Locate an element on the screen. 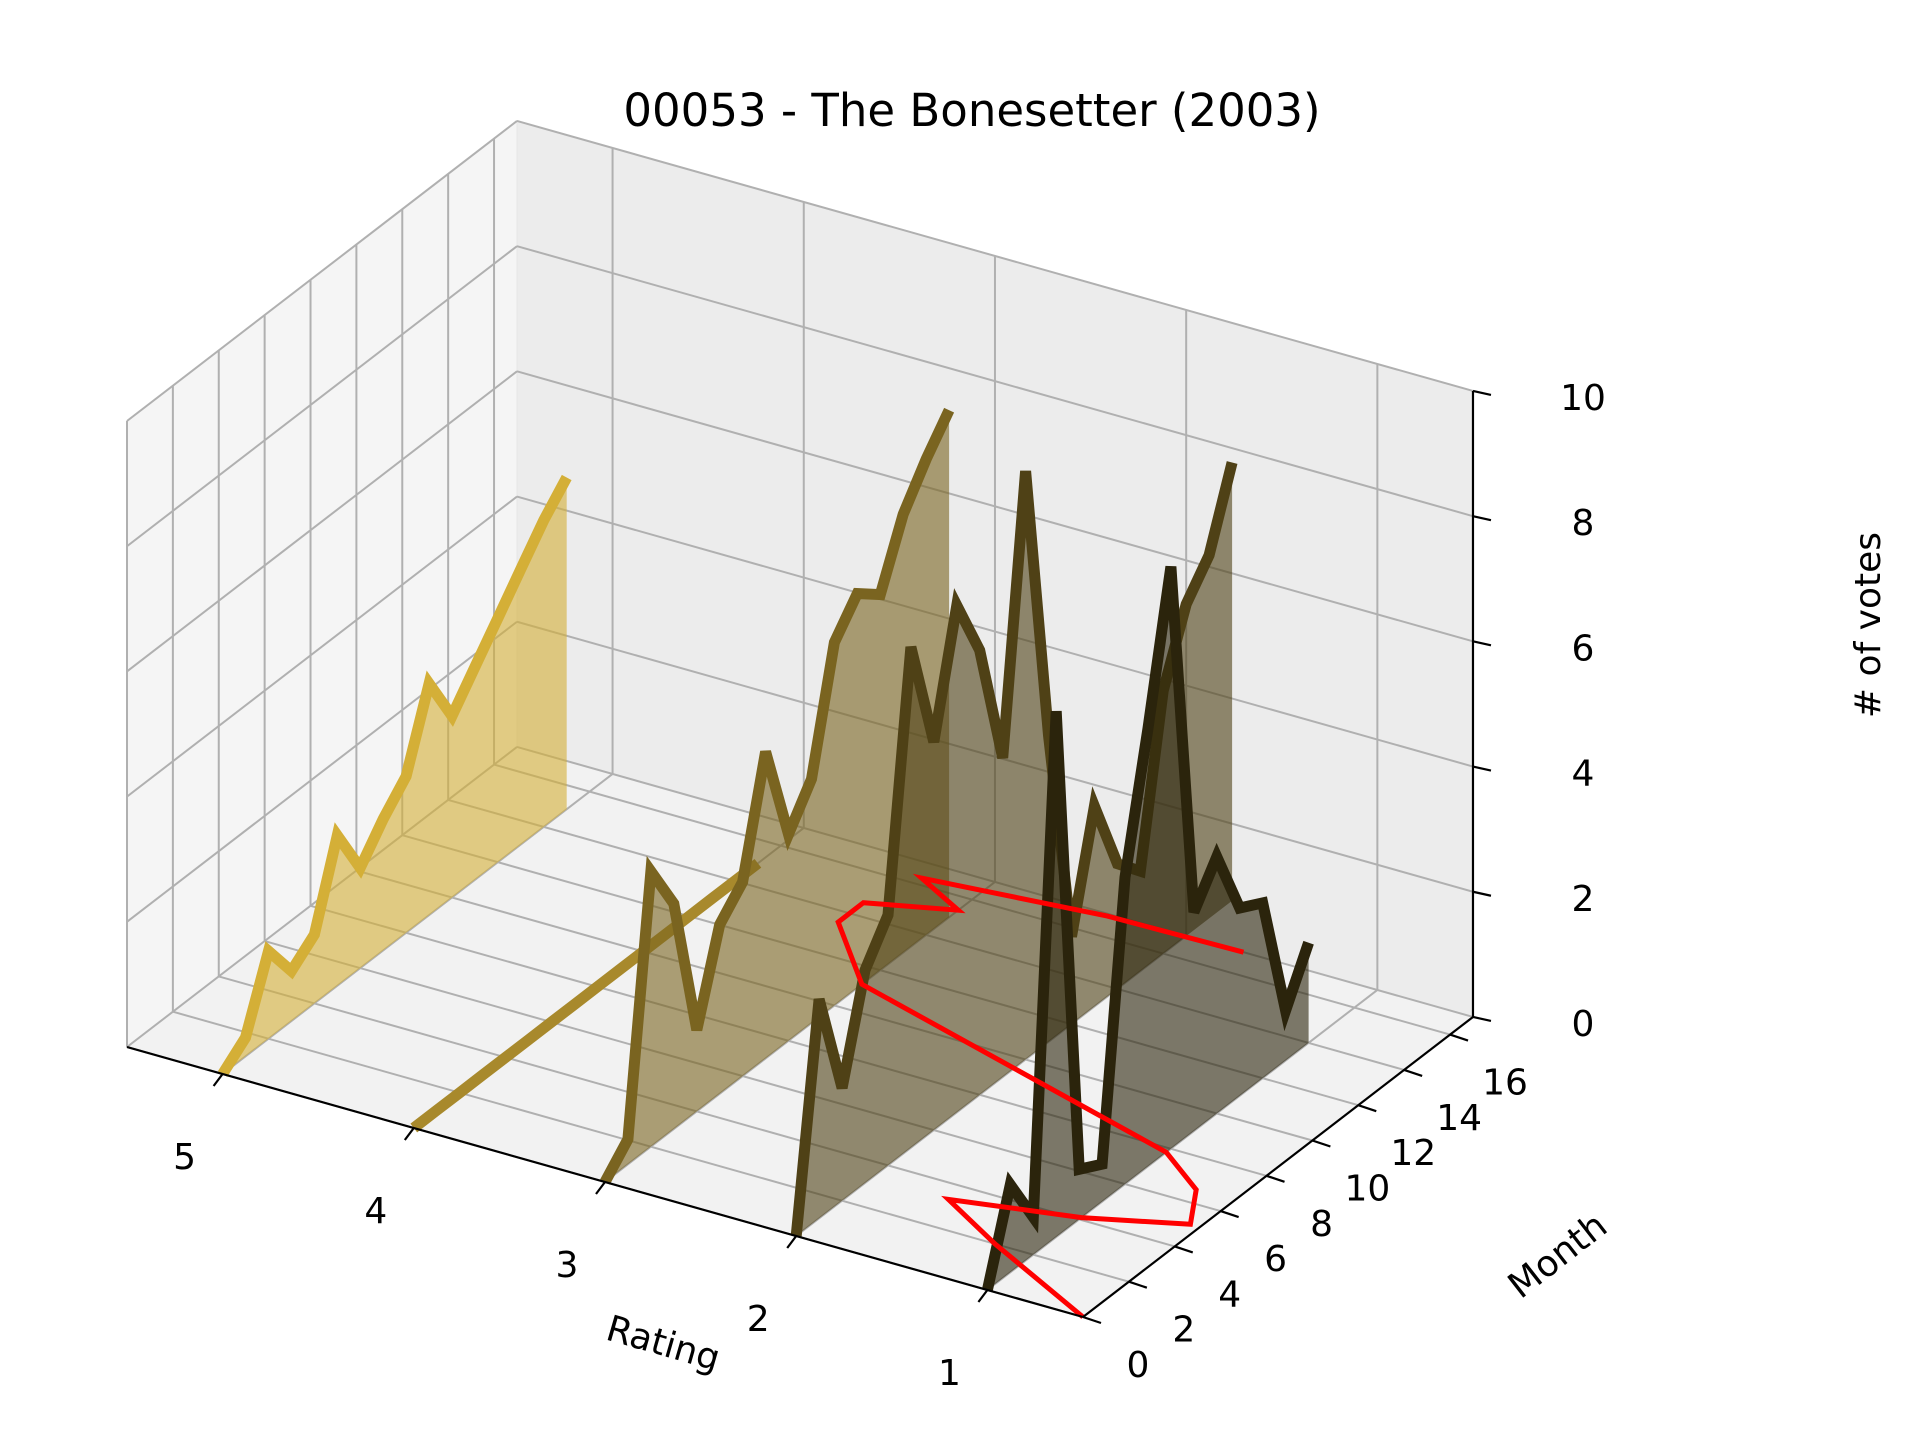 Image resolution: width=1920 pixels, height=1440 pixels. z-tick-label: 4 is located at coordinates (1583, 774).